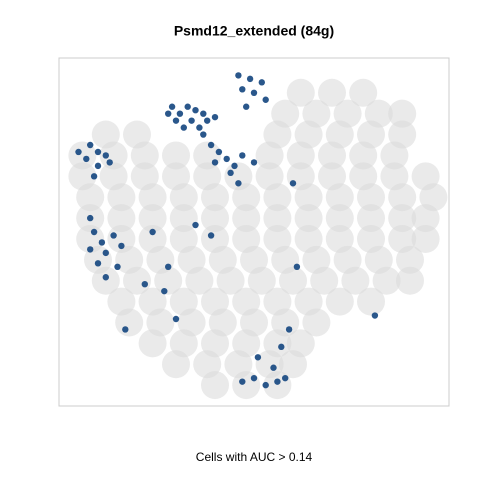 The width and height of the screenshot is (480, 480). What do you see at coordinates (254, 31) in the screenshot?
I see `chart-title: Psmd12_extended (84g)` at bounding box center [254, 31].